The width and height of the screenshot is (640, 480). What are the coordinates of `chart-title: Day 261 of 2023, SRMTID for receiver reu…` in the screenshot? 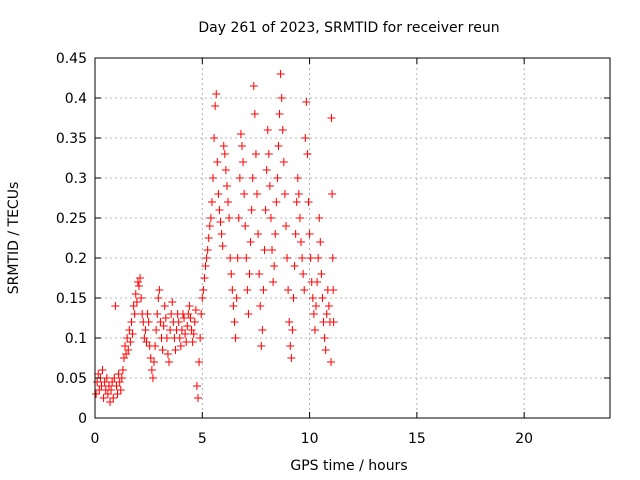 It's located at (348, 28).